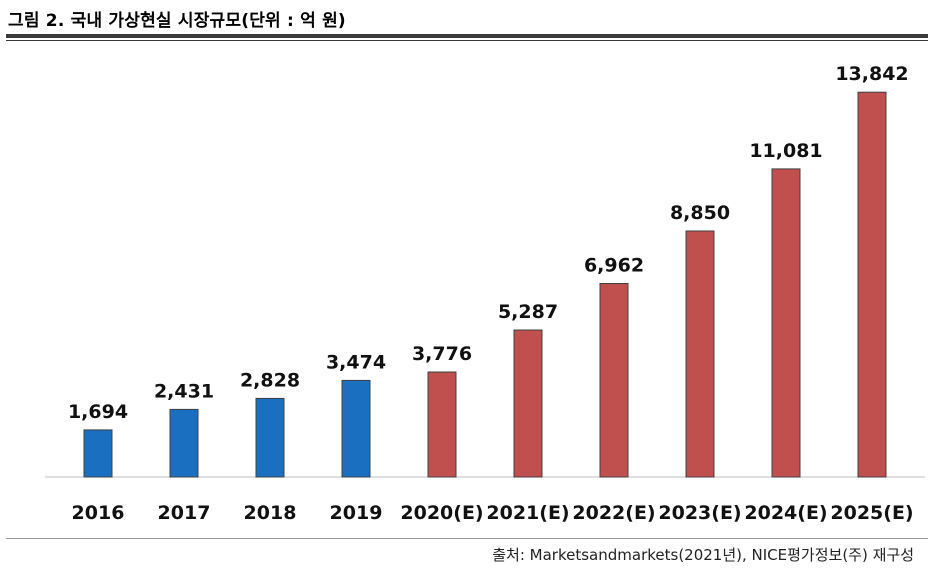 Image resolution: width=932 pixels, height=571 pixels. I want to click on x-tick-label-2020(E): 2020(E), so click(441, 513).